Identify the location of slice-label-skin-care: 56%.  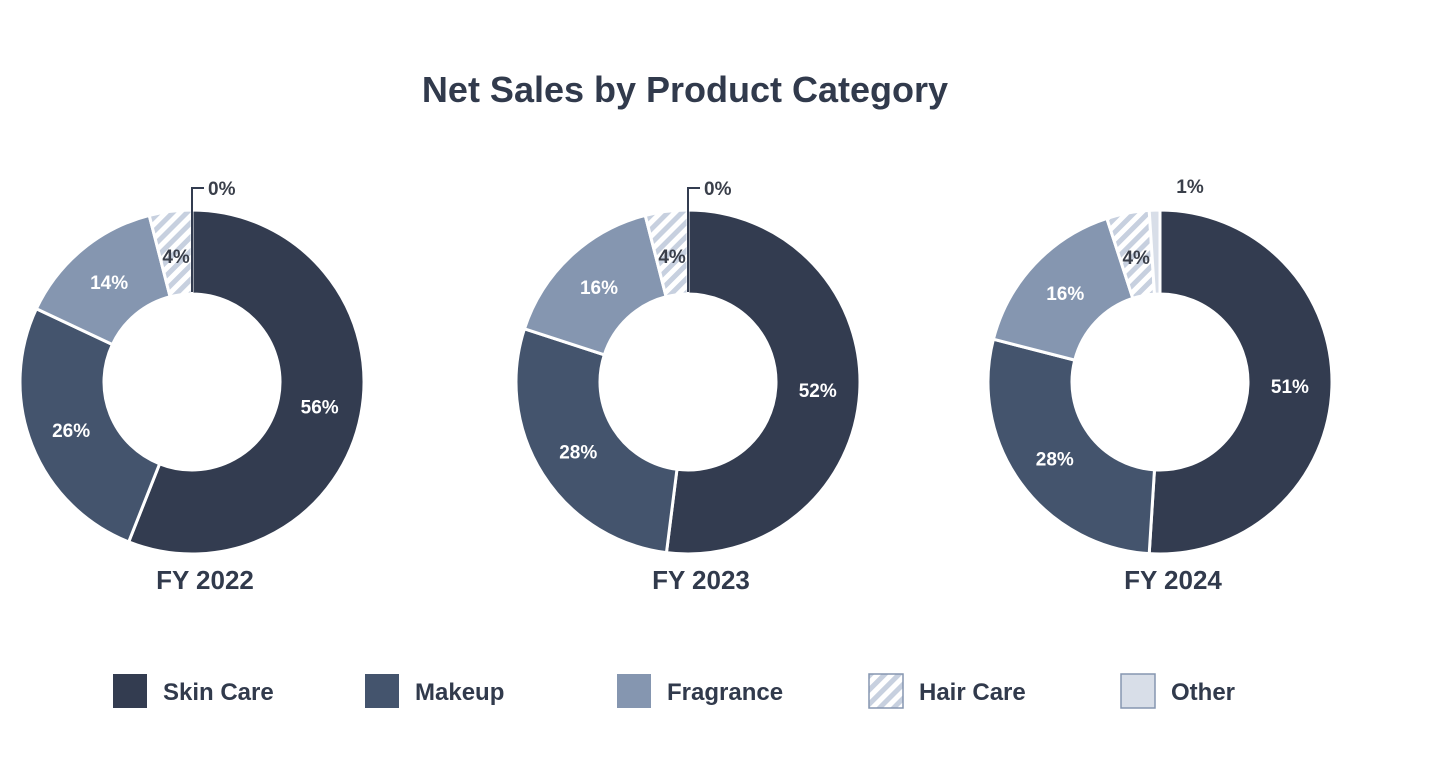
(320, 407).